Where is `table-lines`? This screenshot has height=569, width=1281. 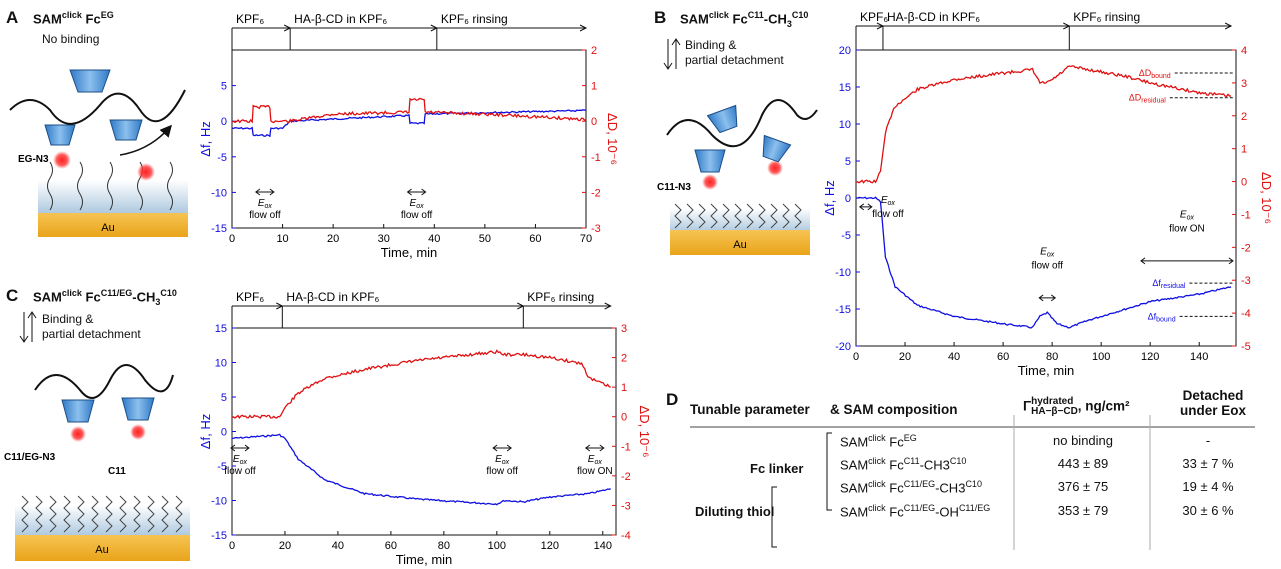 table-lines is located at coordinates (972, 482).